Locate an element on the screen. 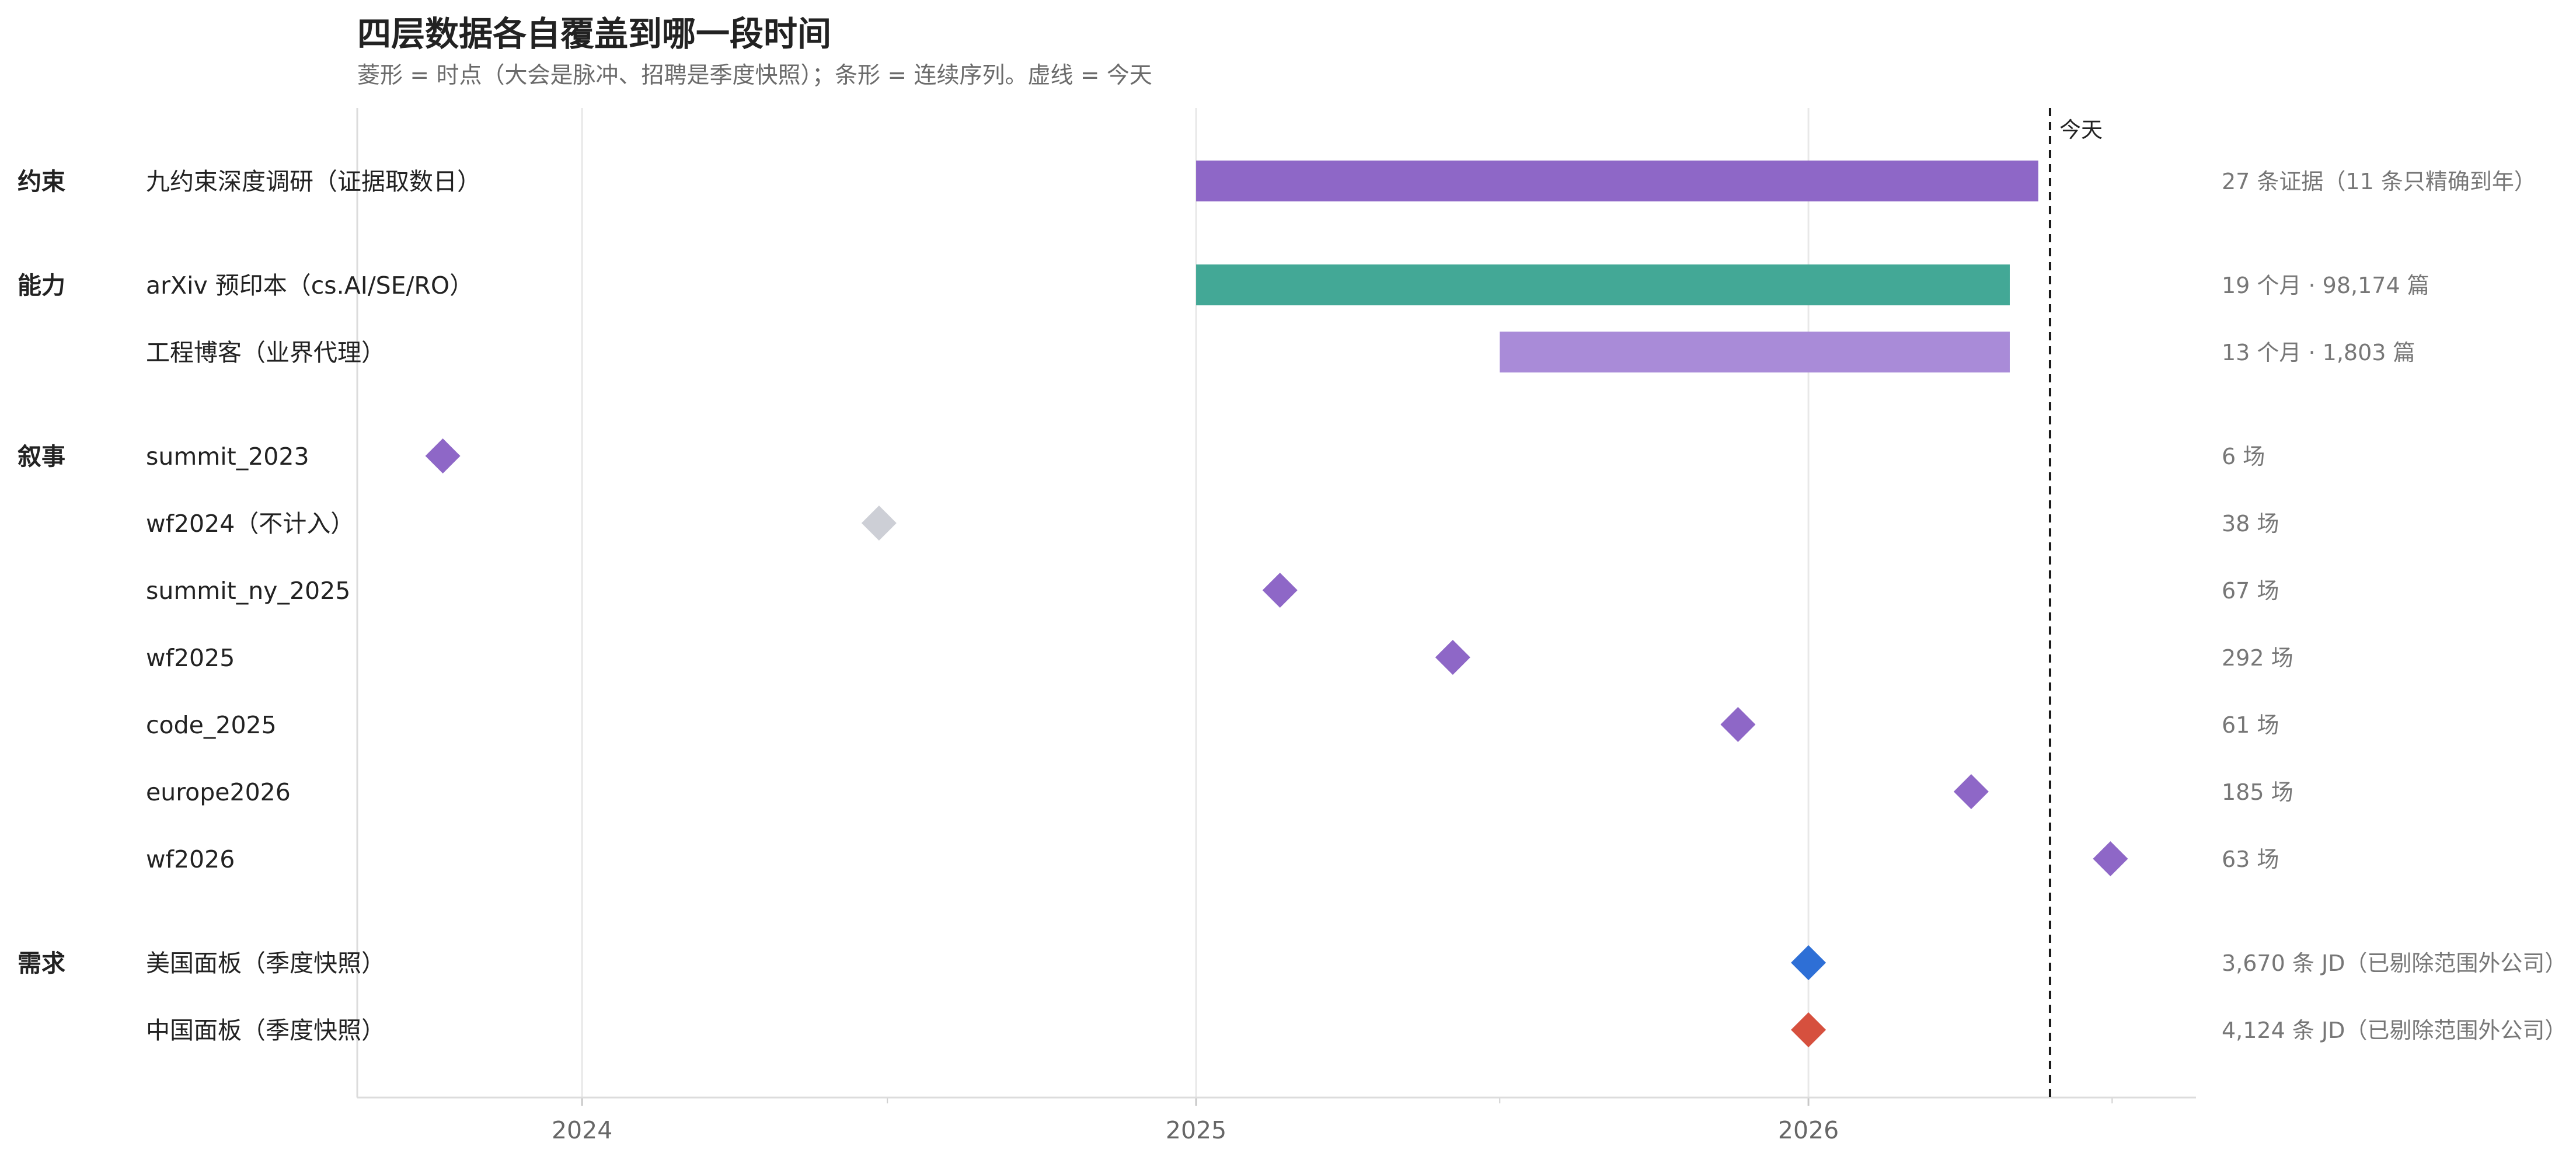 This screenshot has height=1153, width=2576. row-note-1-1: 13 个月 · 1,803 篇 is located at coordinates (2318, 352).